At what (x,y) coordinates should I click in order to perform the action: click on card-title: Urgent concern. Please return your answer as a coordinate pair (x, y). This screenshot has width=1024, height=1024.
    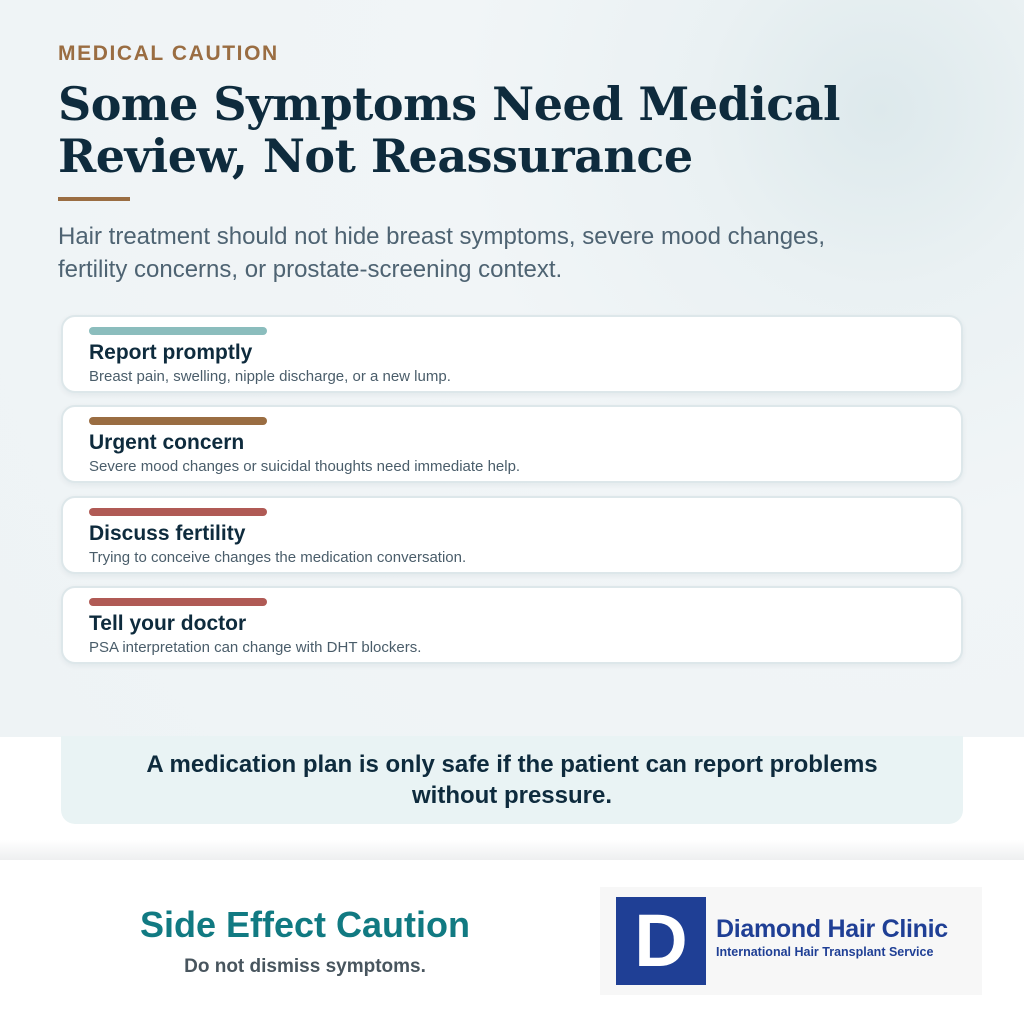
    Looking at the image, I should click on (167, 442).